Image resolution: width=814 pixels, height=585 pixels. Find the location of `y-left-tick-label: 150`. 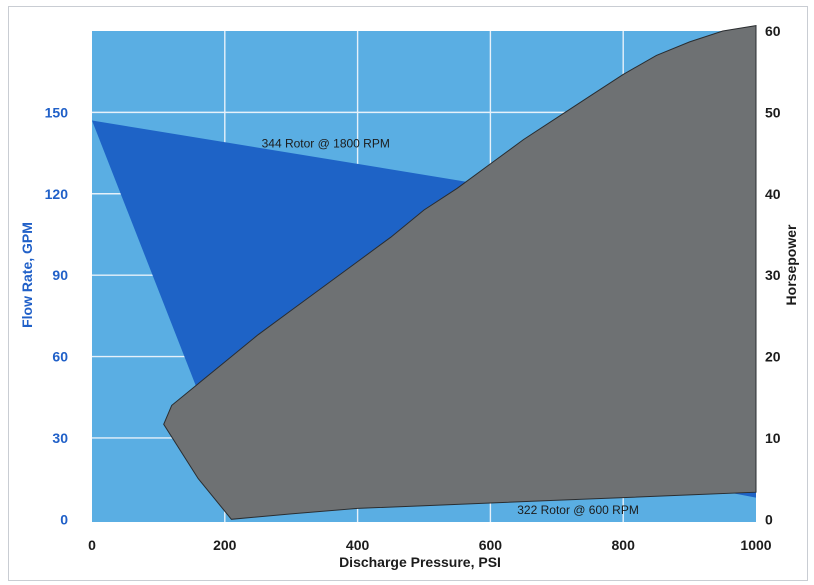

y-left-tick-label: 150 is located at coordinates (57, 112).